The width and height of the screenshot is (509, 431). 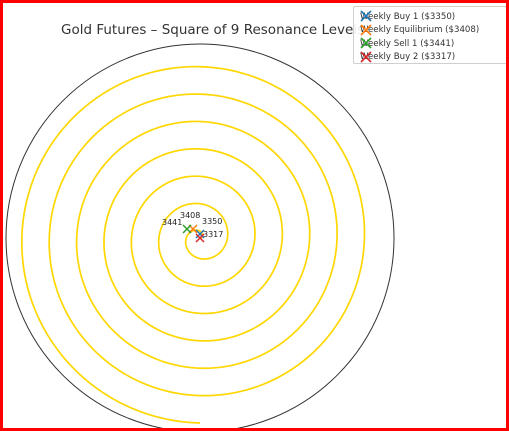 What do you see at coordinates (172, 222) in the screenshot?
I see `level-label-3441: 3441` at bounding box center [172, 222].